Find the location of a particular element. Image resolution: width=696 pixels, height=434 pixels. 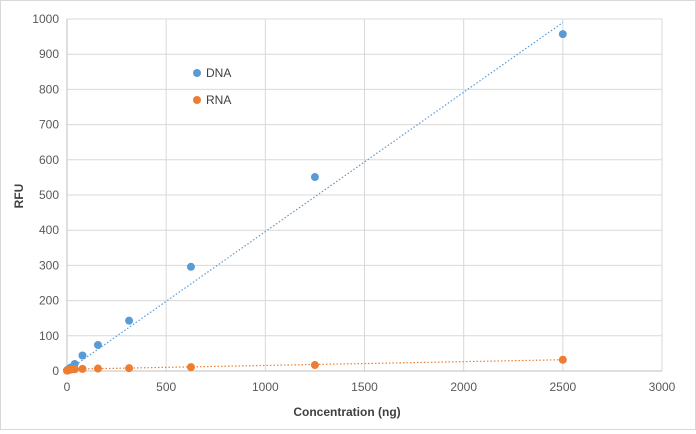

legend-label-dna: DNA is located at coordinates (218, 73).